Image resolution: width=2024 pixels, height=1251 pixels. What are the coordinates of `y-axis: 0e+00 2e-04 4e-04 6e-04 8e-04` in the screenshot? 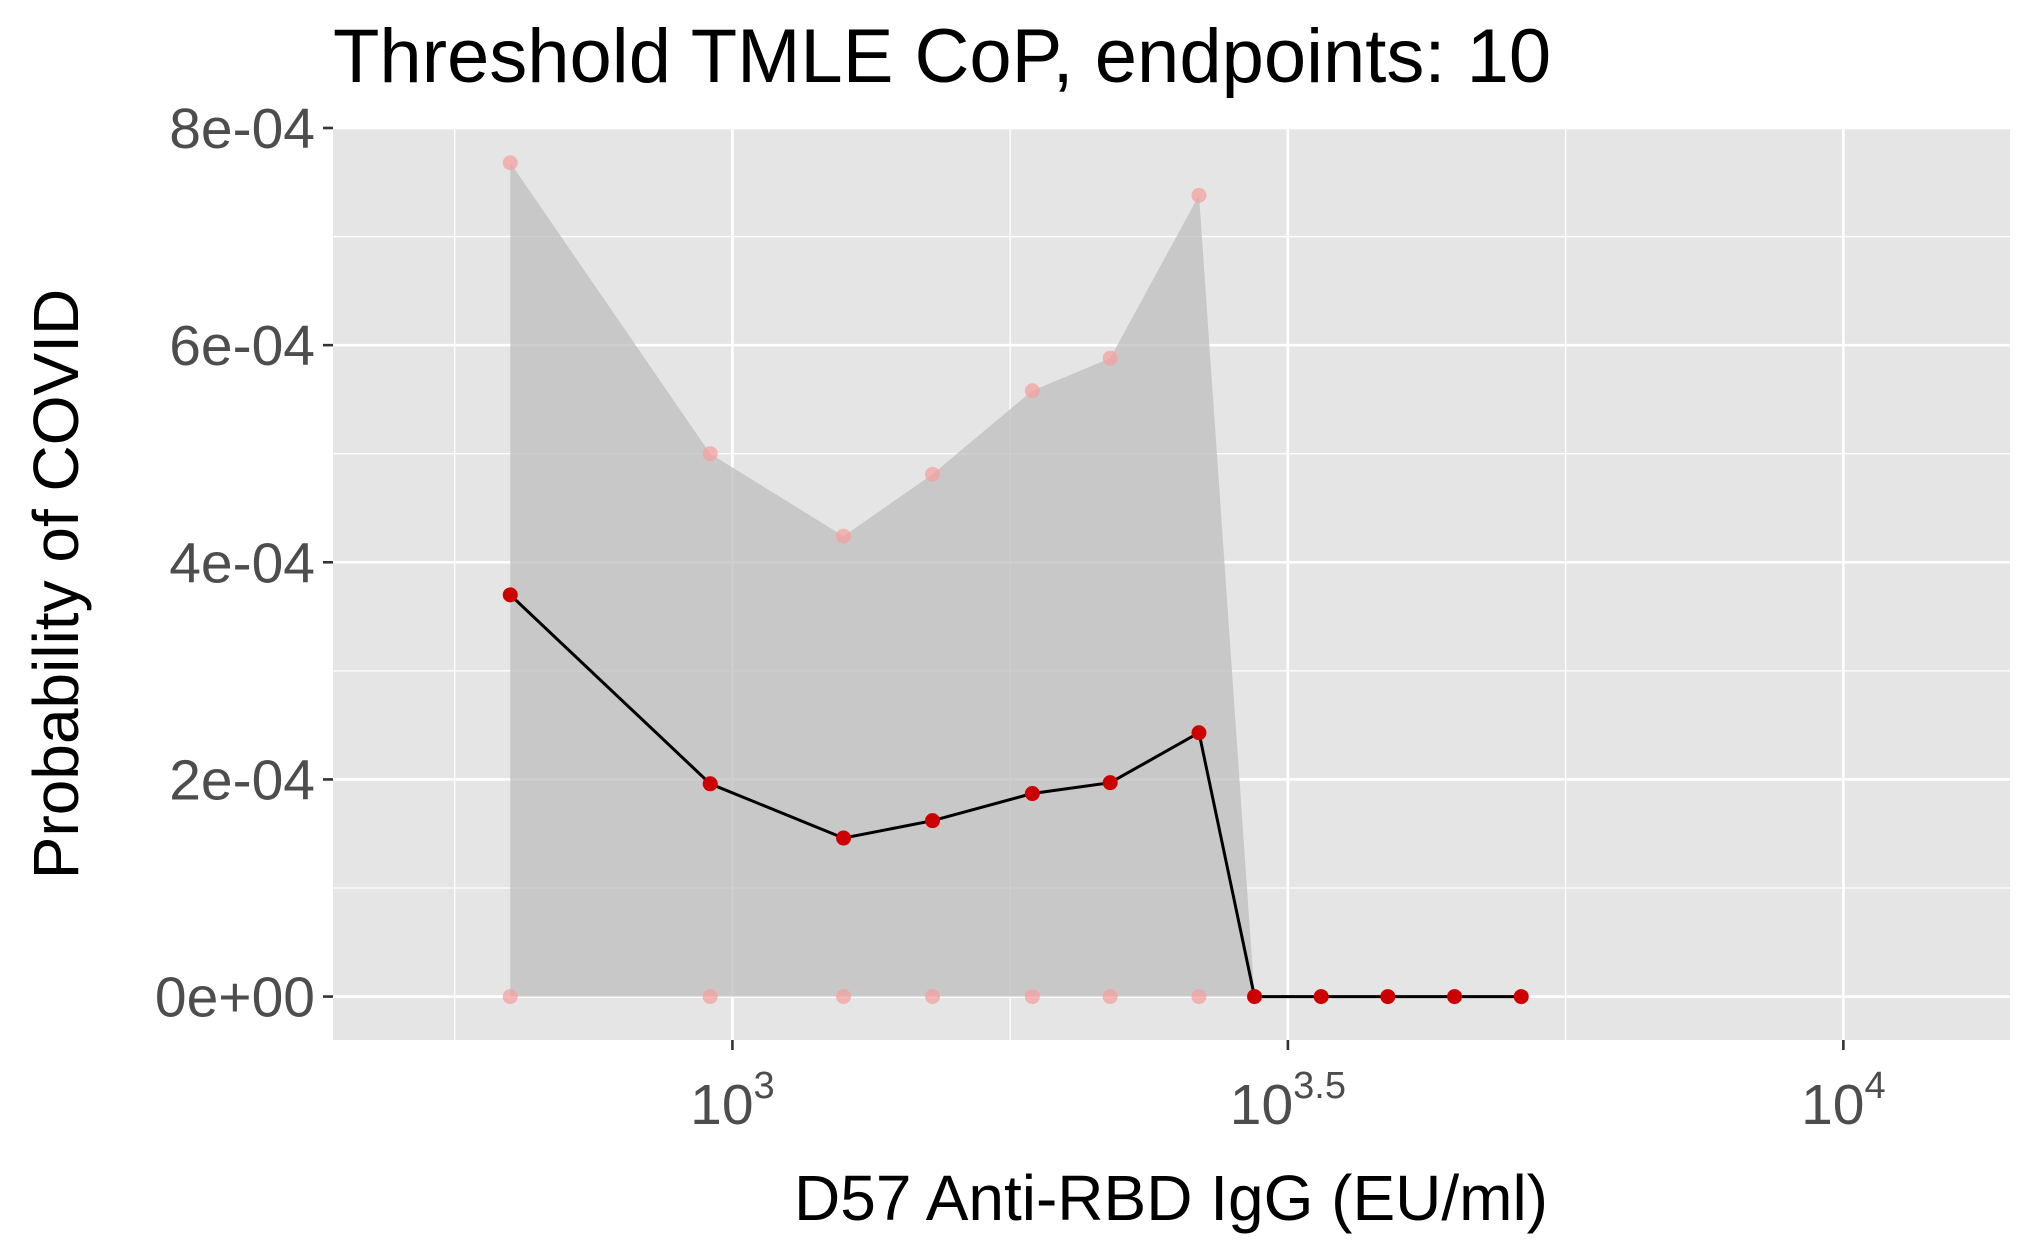 It's located at (244, 563).